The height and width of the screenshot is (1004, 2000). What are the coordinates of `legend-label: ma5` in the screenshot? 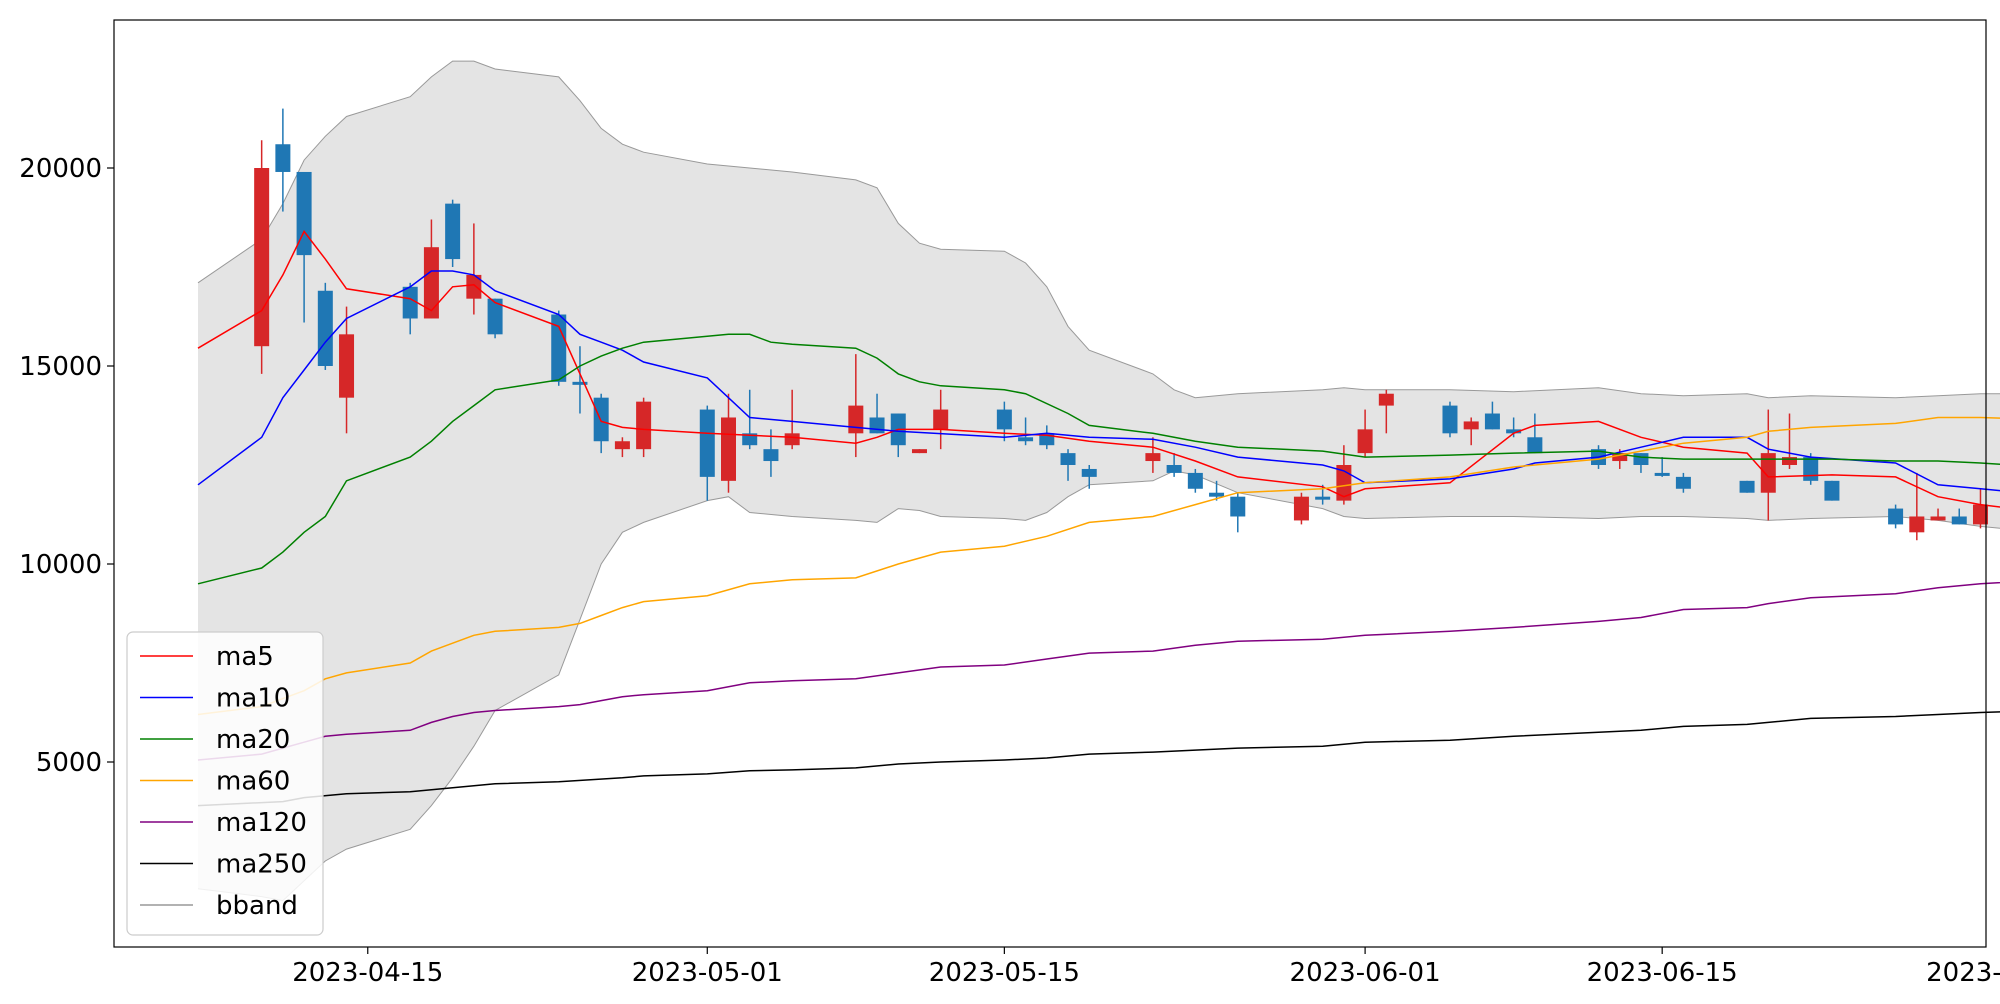 It's located at (245, 657).